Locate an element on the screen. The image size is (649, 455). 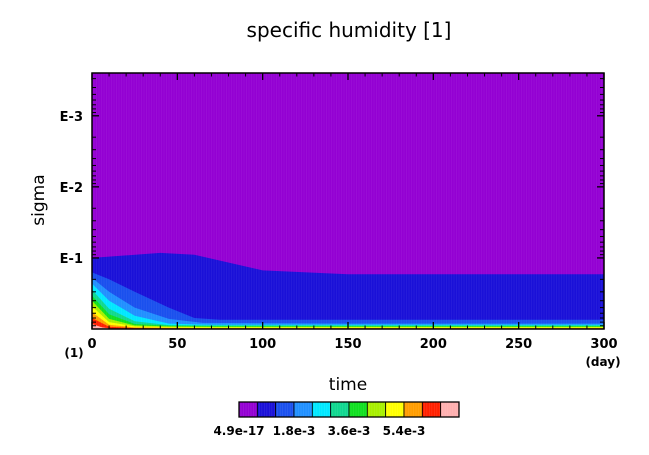
colorbar-tick-label: 3.6e-3 is located at coordinates (349, 431).